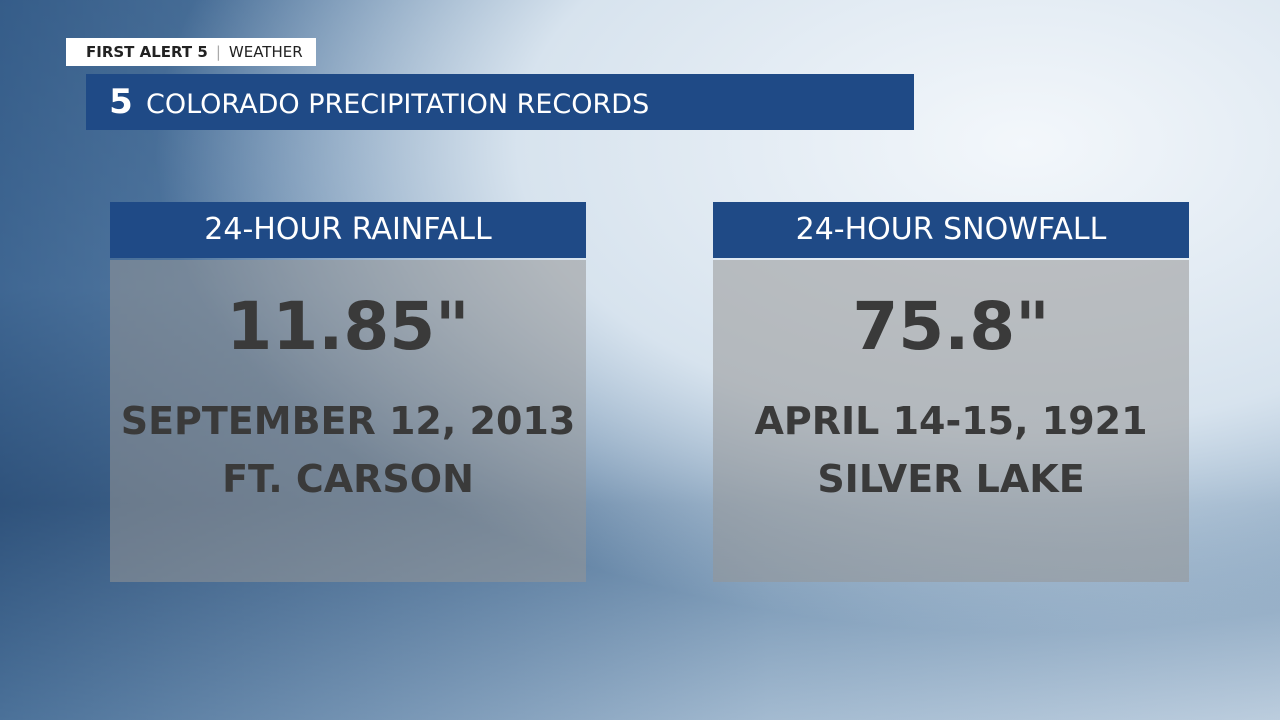  I want to click on record-place: FT. CARSON, so click(348, 479).